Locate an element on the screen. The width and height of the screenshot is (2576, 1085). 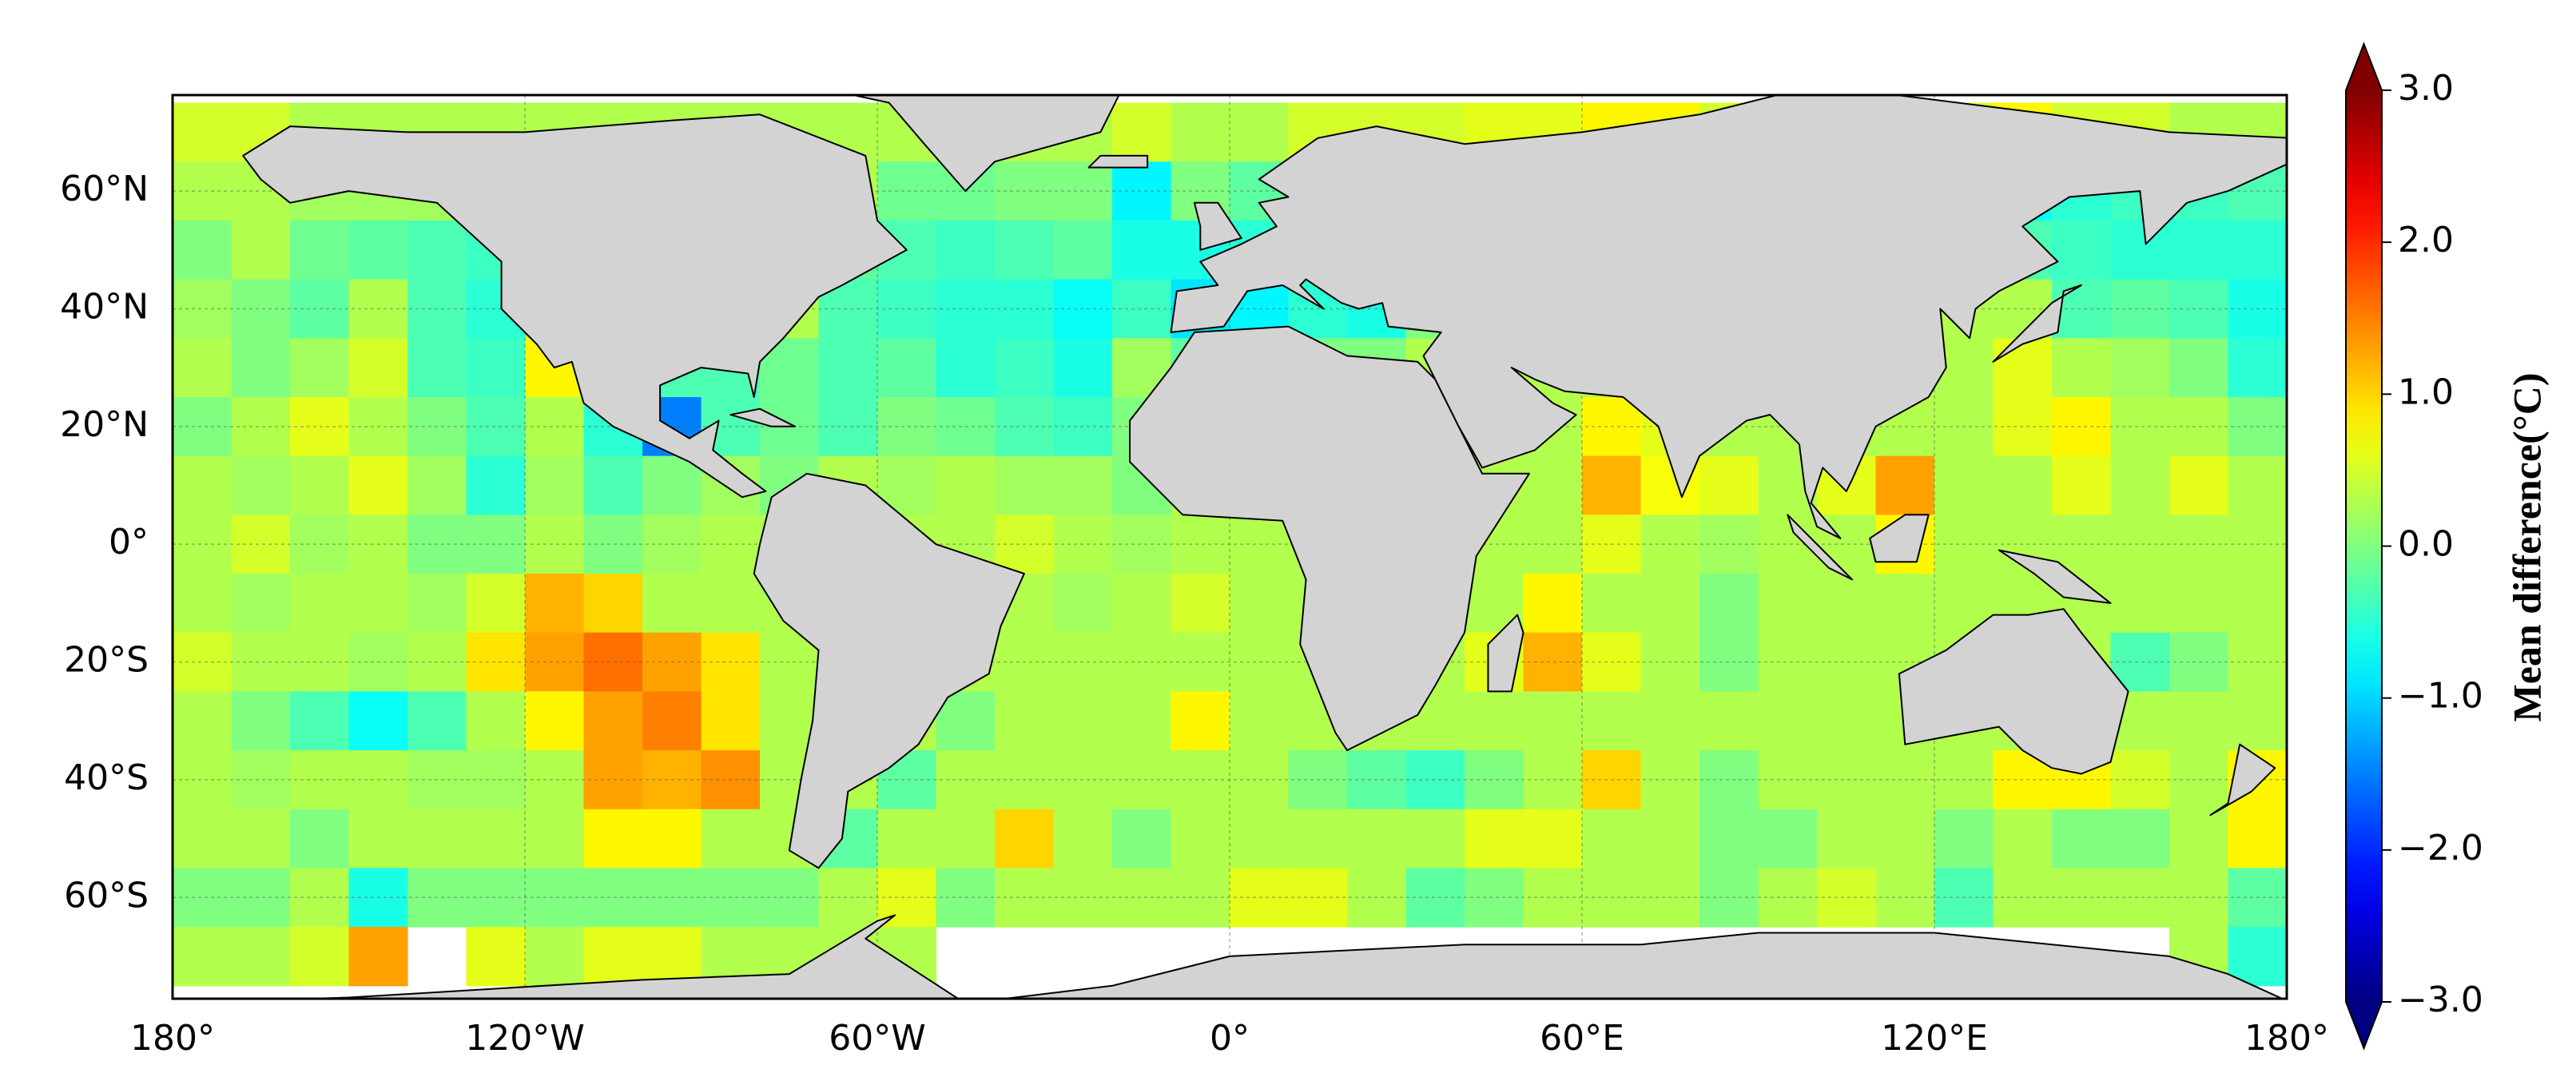
x-tick-label: 60°E is located at coordinates (1582, 1039).